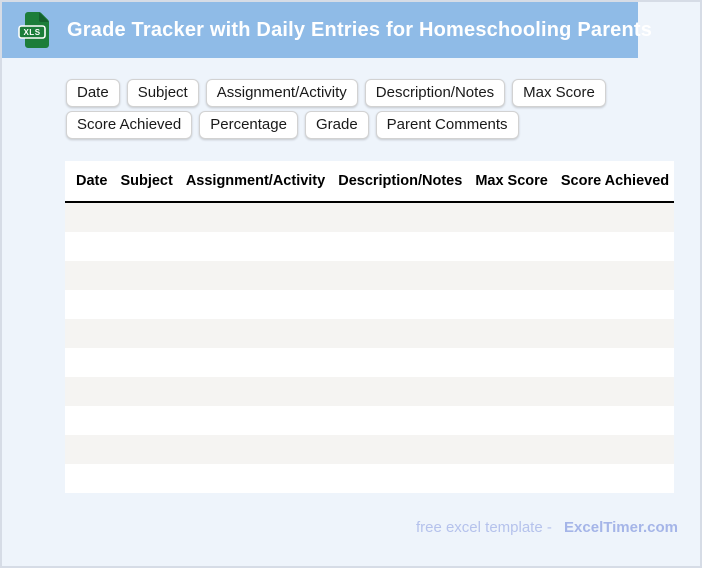  What do you see at coordinates (483, 527) in the screenshot?
I see `footer-text: free excel template -` at bounding box center [483, 527].